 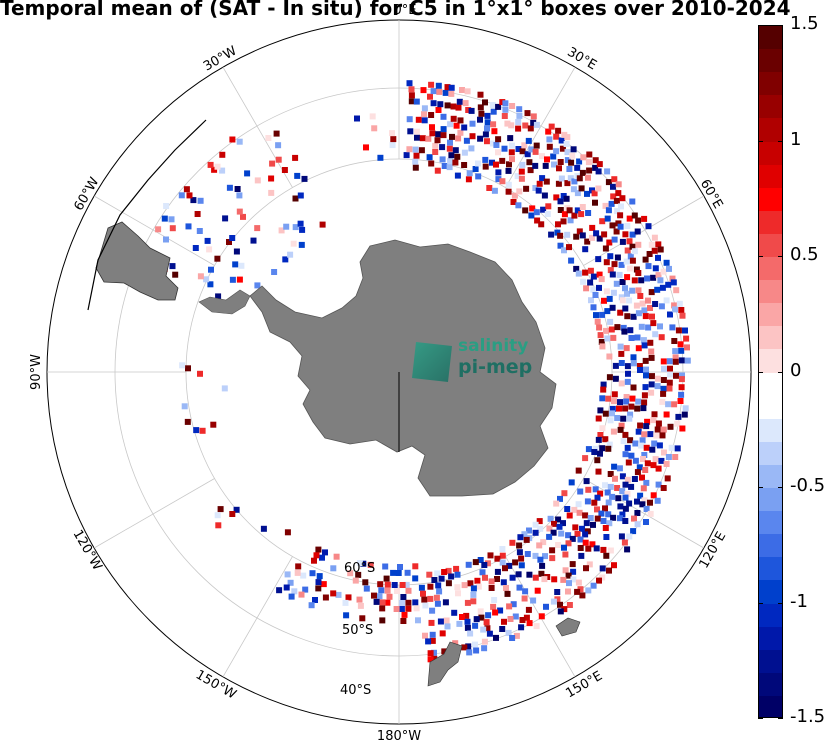 What do you see at coordinates (713, 550) in the screenshot?
I see `lon-label-120e: 120°E` at bounding box center [713, 550].